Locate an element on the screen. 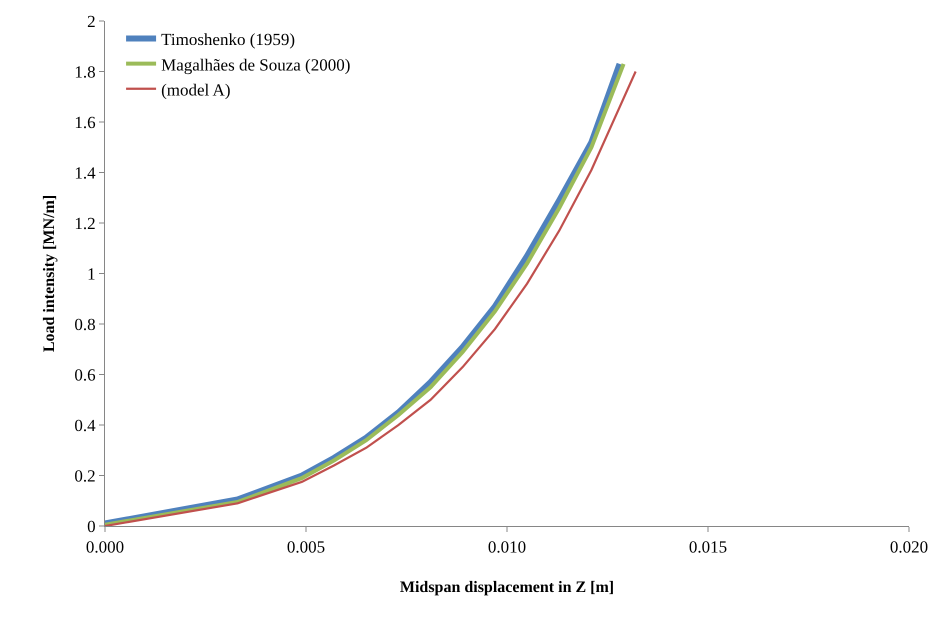 This screenshot has width=940, height=626. y-tick-label: 1.4 is located at coordinates (85, 172).